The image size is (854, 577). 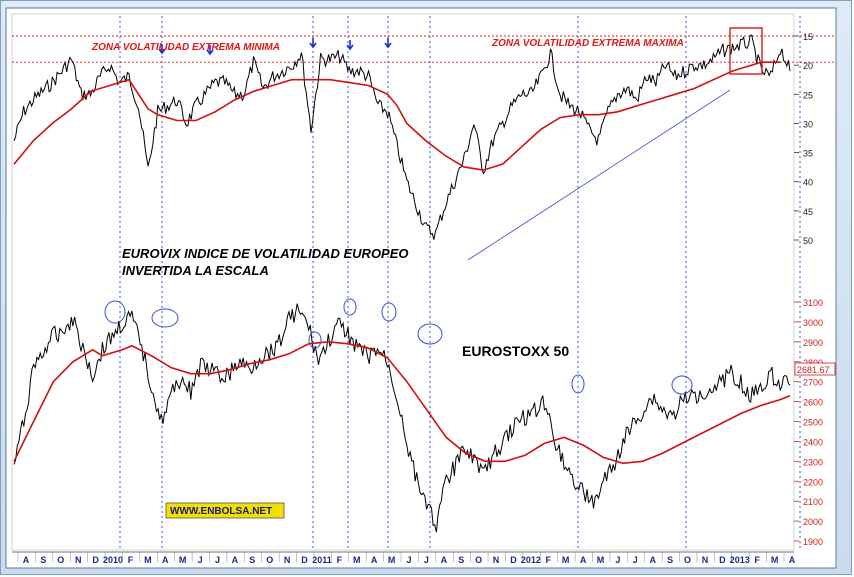 What do you see at coordinates (808, 183) in the screenshot?
I see `vix-tick-label-5: 40` at bounding box center [808, 183].